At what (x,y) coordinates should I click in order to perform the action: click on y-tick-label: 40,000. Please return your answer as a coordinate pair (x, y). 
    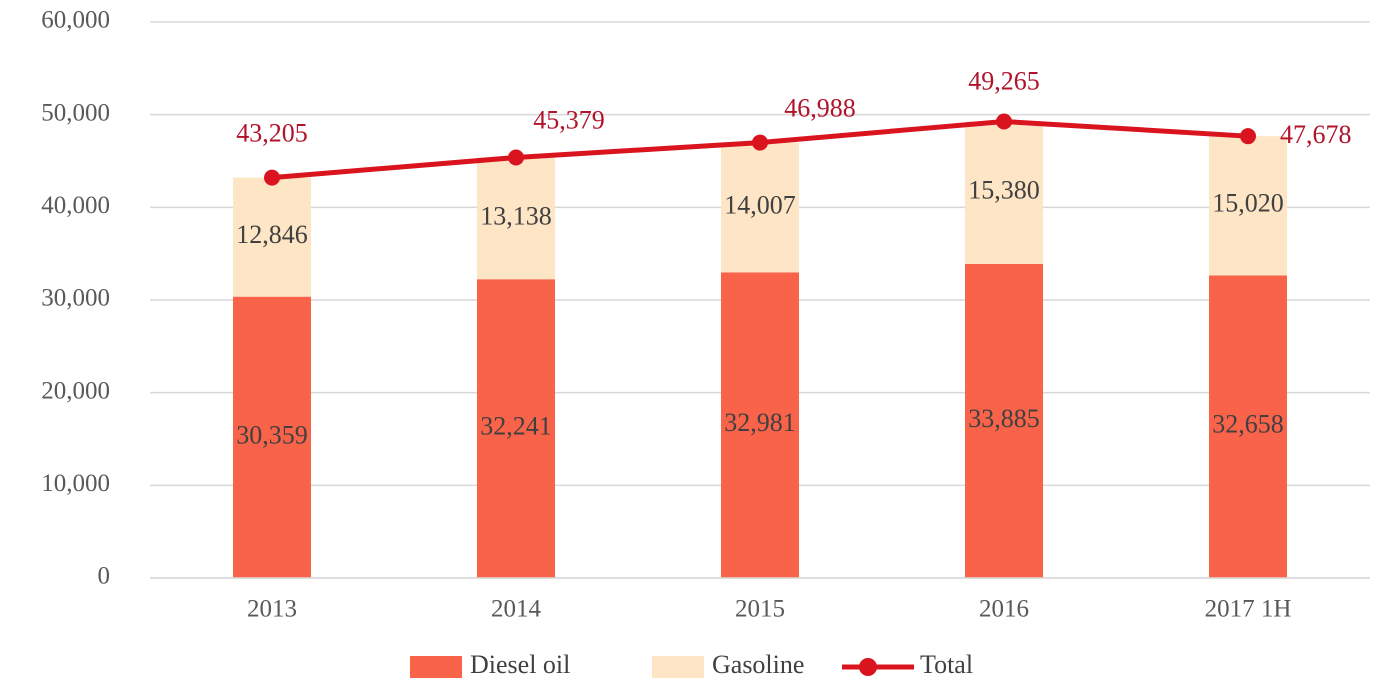
    Looking at the image, I should click on (75, 205).